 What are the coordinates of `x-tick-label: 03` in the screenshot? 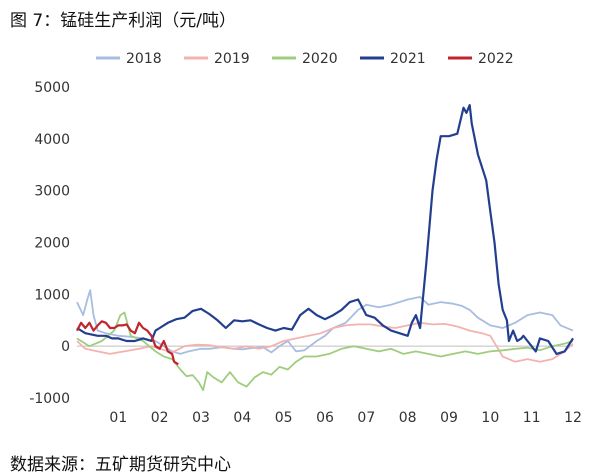 It's located at (201, 418).